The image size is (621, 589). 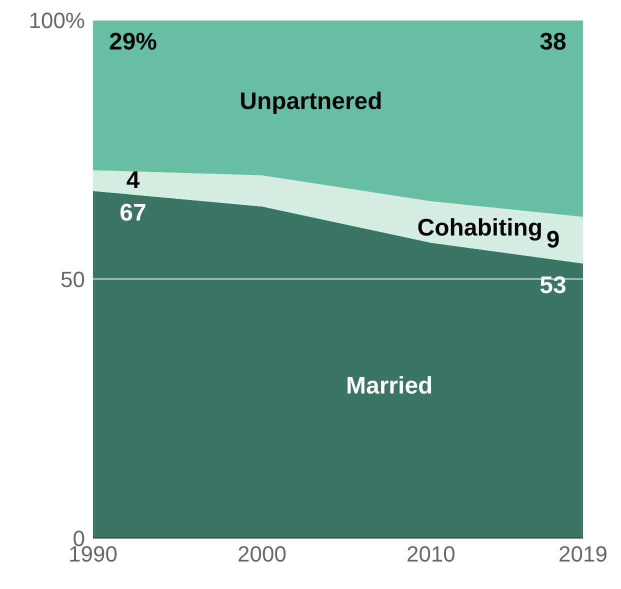 What do you see at coordinates (133, 212) in the screenshot?
I see `data-label: 67` at bounding box center [133, 212].